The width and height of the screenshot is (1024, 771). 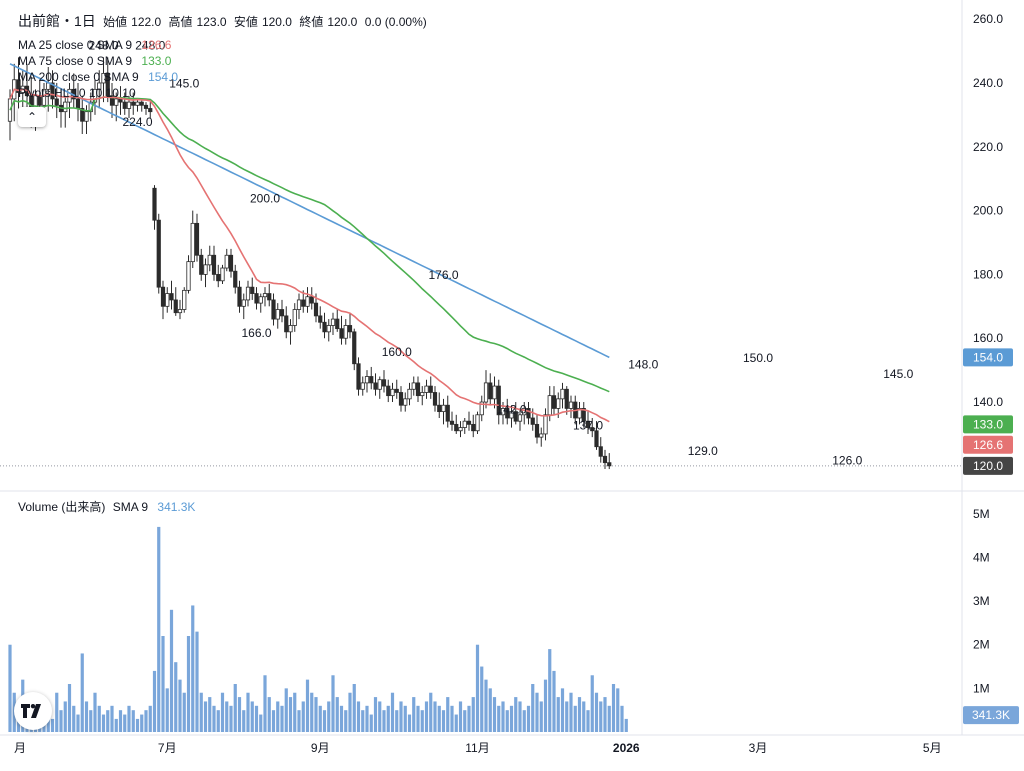 I want to click on price-tick-label: 240.0, so click(x=988, y=83).